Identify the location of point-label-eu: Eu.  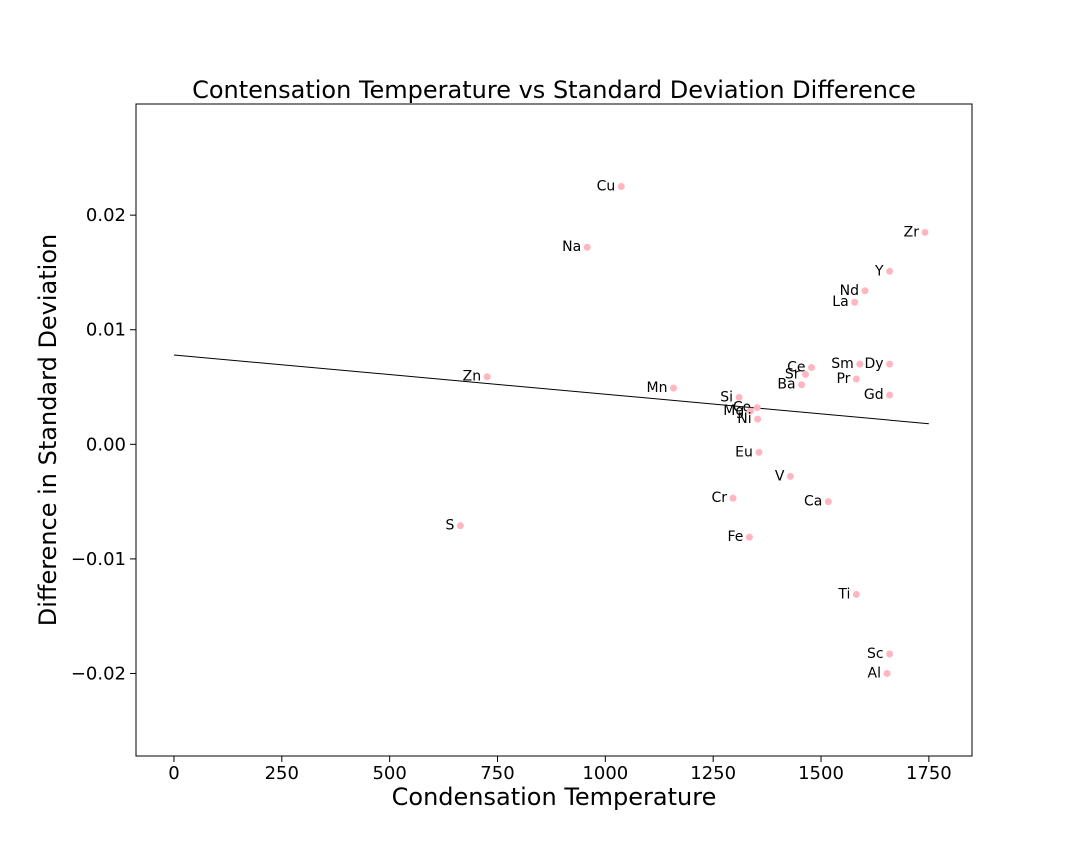
(744, 452).